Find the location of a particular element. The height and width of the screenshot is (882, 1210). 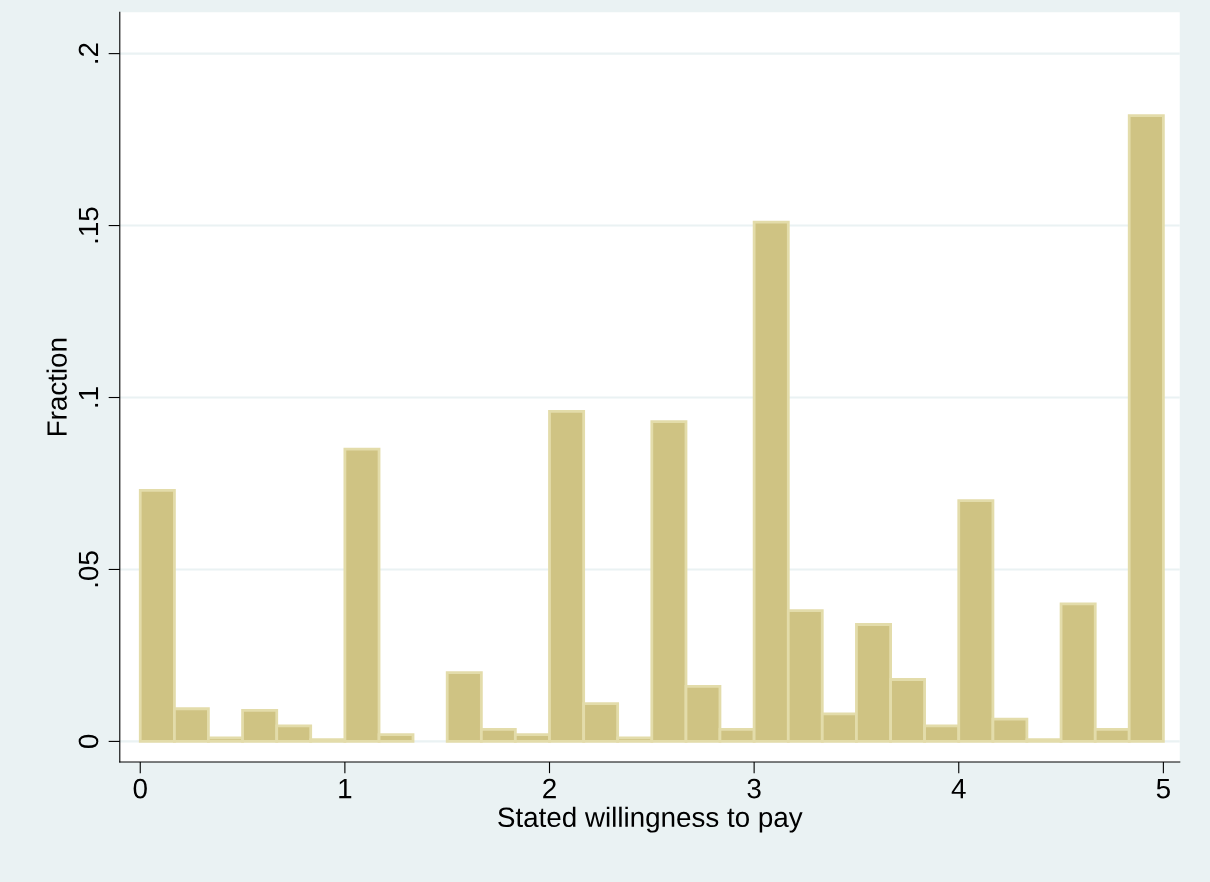

y-tick-label: .15 is located at coordinates (88, 225).